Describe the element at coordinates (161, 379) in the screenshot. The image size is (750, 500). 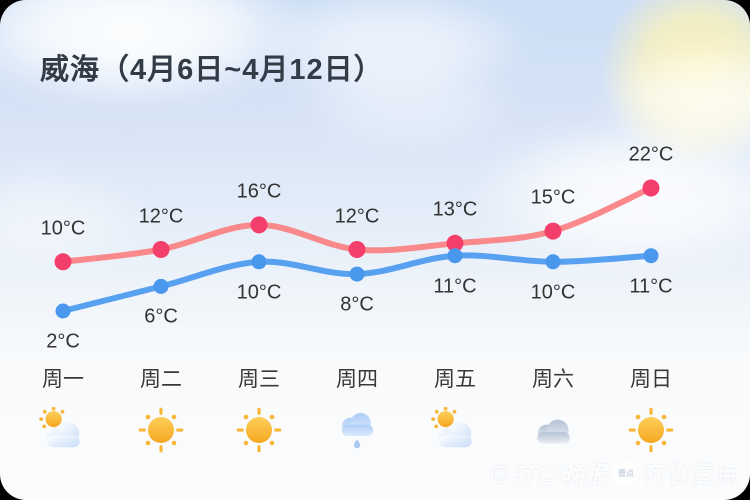
I see `day-label: 周二` at that location.